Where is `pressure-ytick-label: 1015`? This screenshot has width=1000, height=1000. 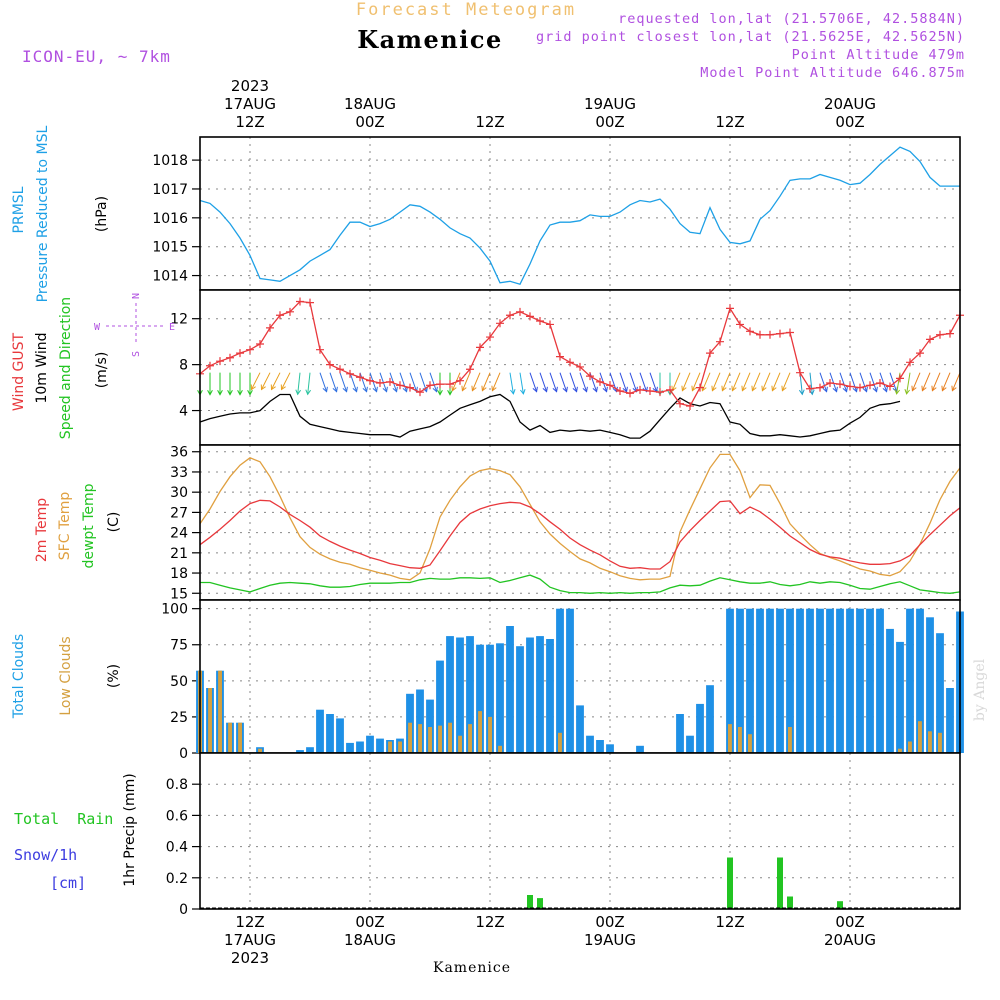
pressure-ytick-label: 1015 is located at coordinates (170, 248).